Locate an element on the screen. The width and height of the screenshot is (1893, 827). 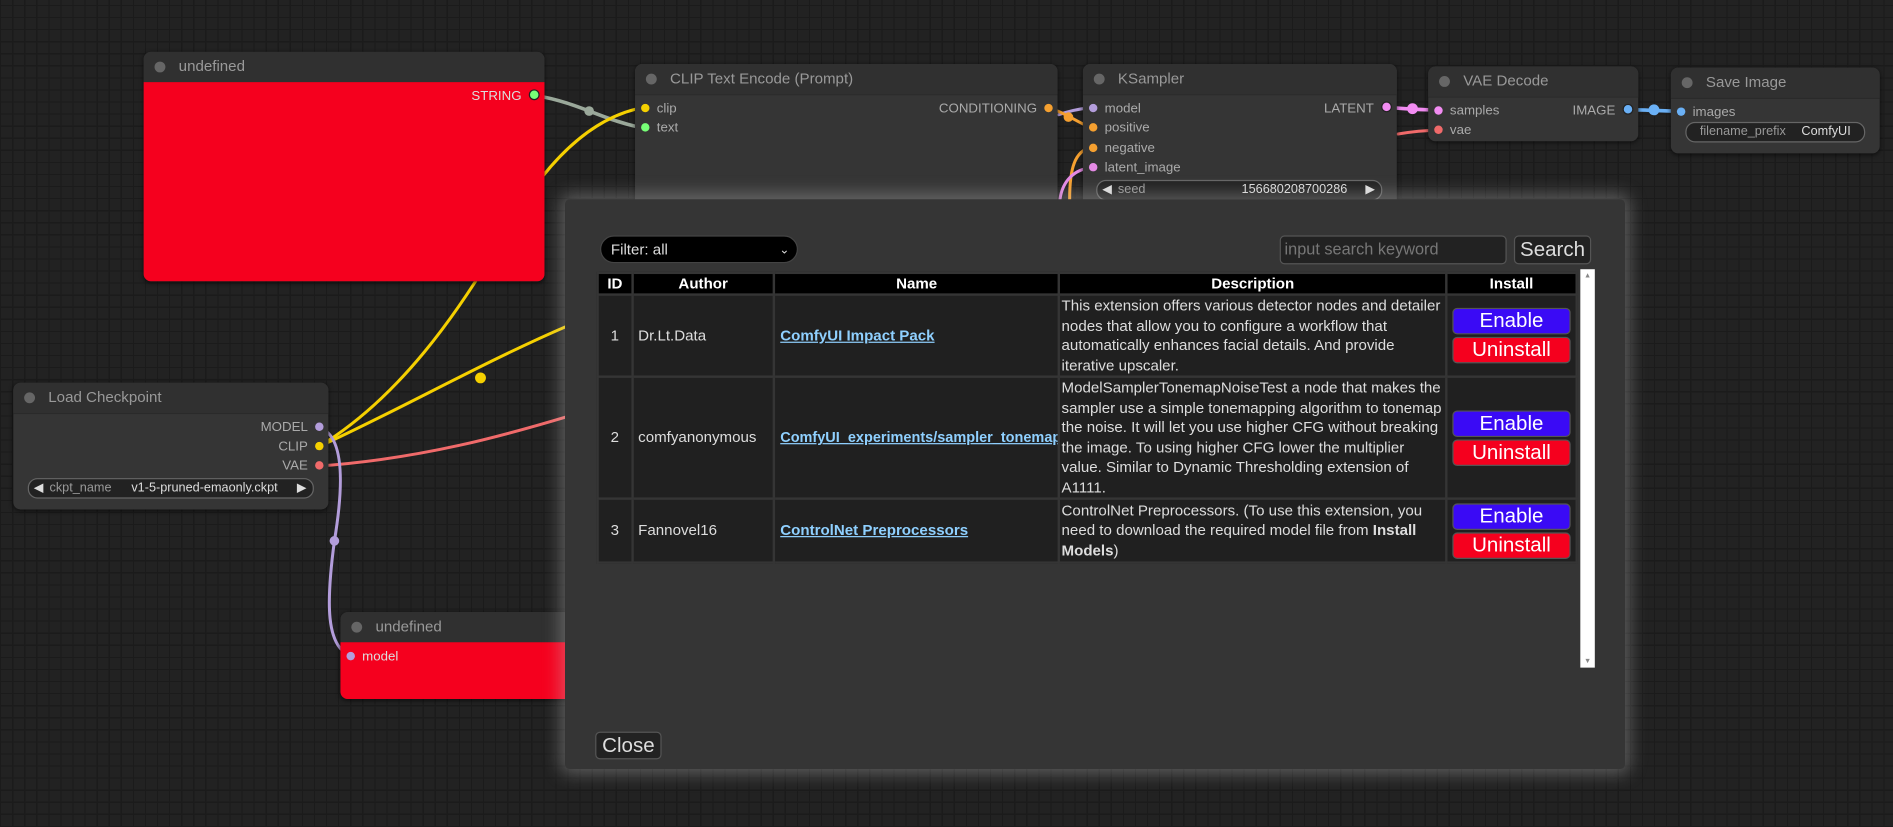
close-button: Close is located at coordinates (628, 745).